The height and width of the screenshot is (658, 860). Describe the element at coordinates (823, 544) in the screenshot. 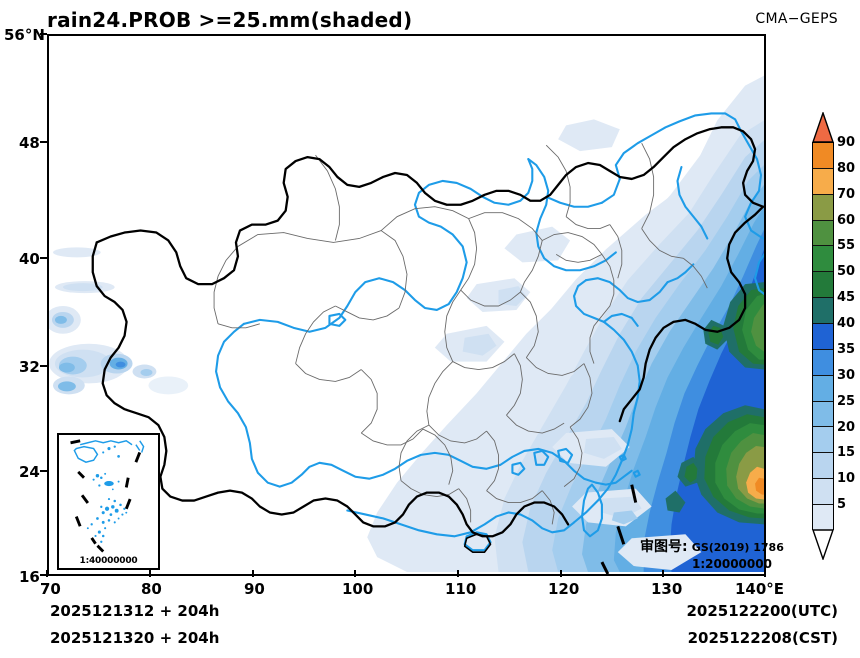

I see `colorbar-under-arrow` at that location.